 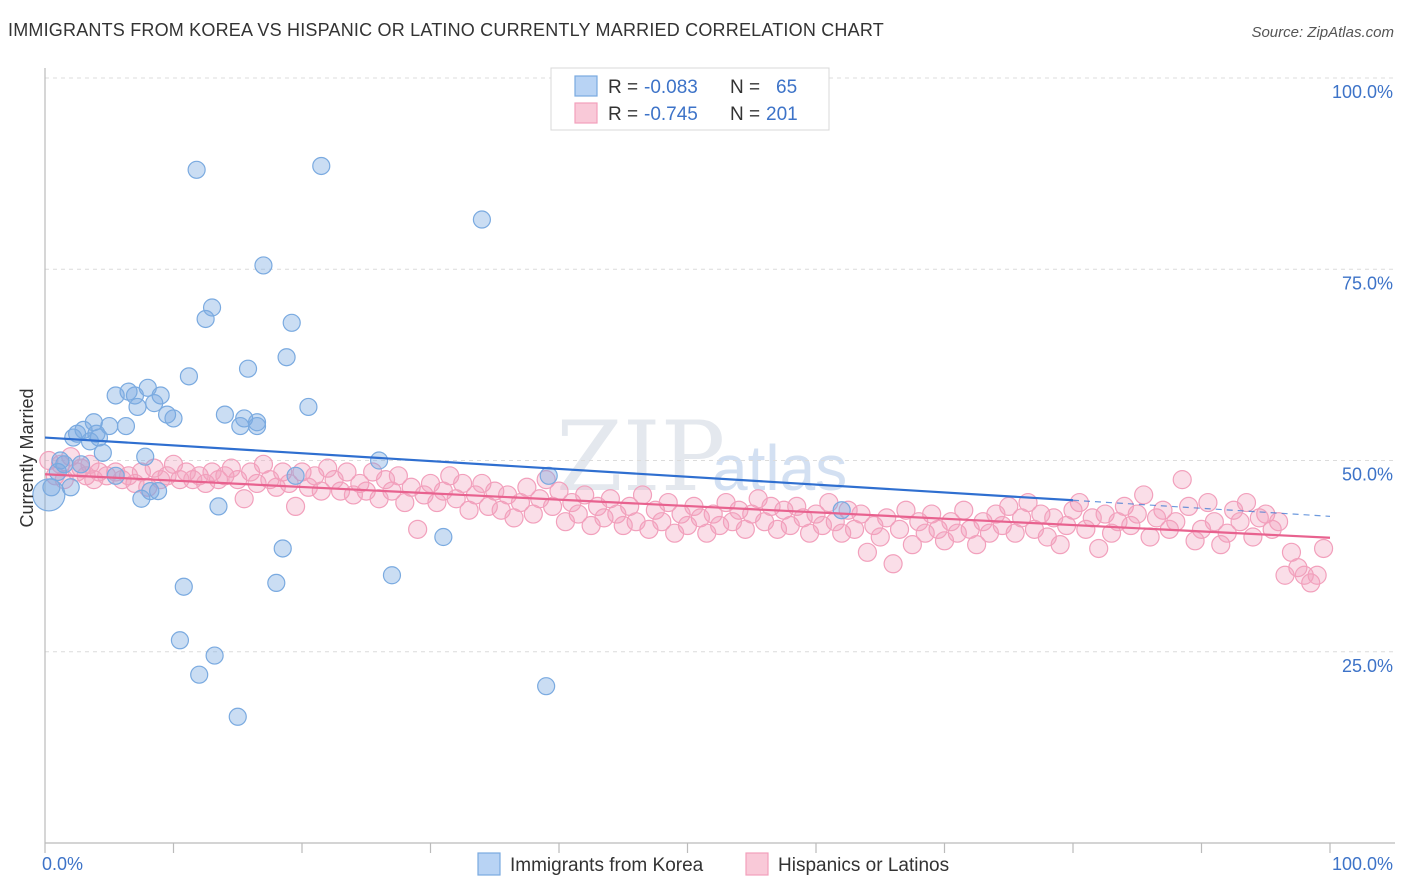 I want to click on bottom-legend-swatch-korea, so click(x=489, y=864).